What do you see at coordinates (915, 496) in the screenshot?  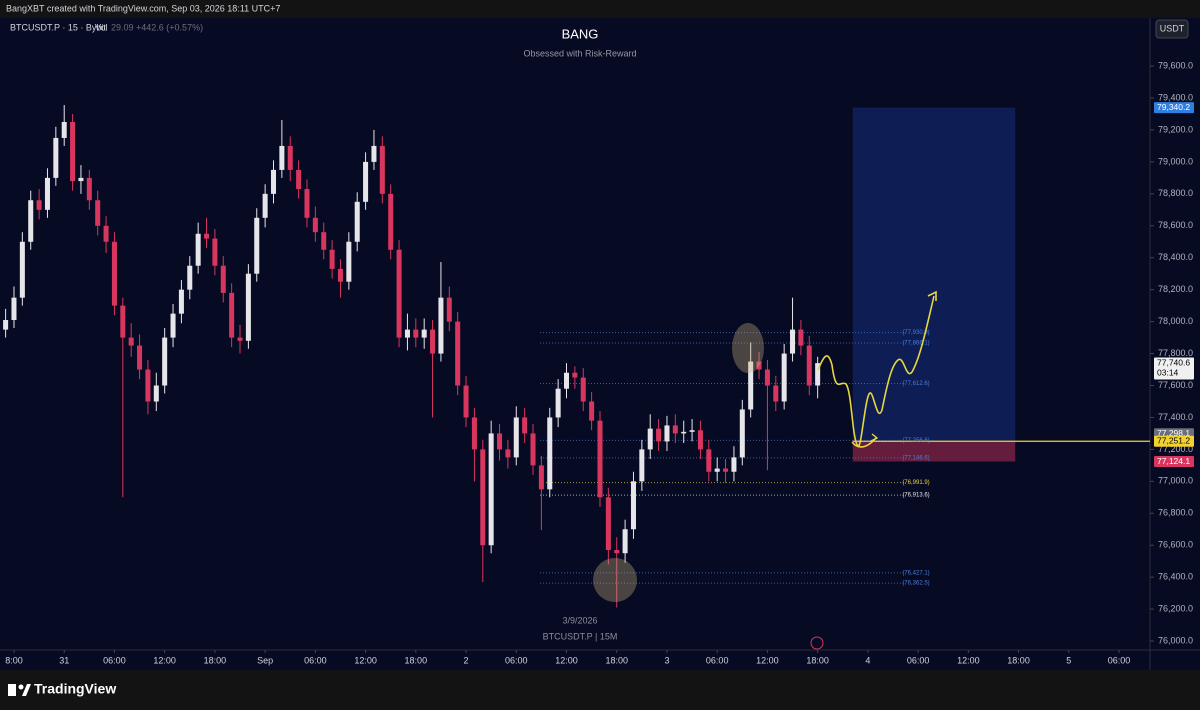 I see `level-label: (76,913.6)` at bounding box center [915, 496].